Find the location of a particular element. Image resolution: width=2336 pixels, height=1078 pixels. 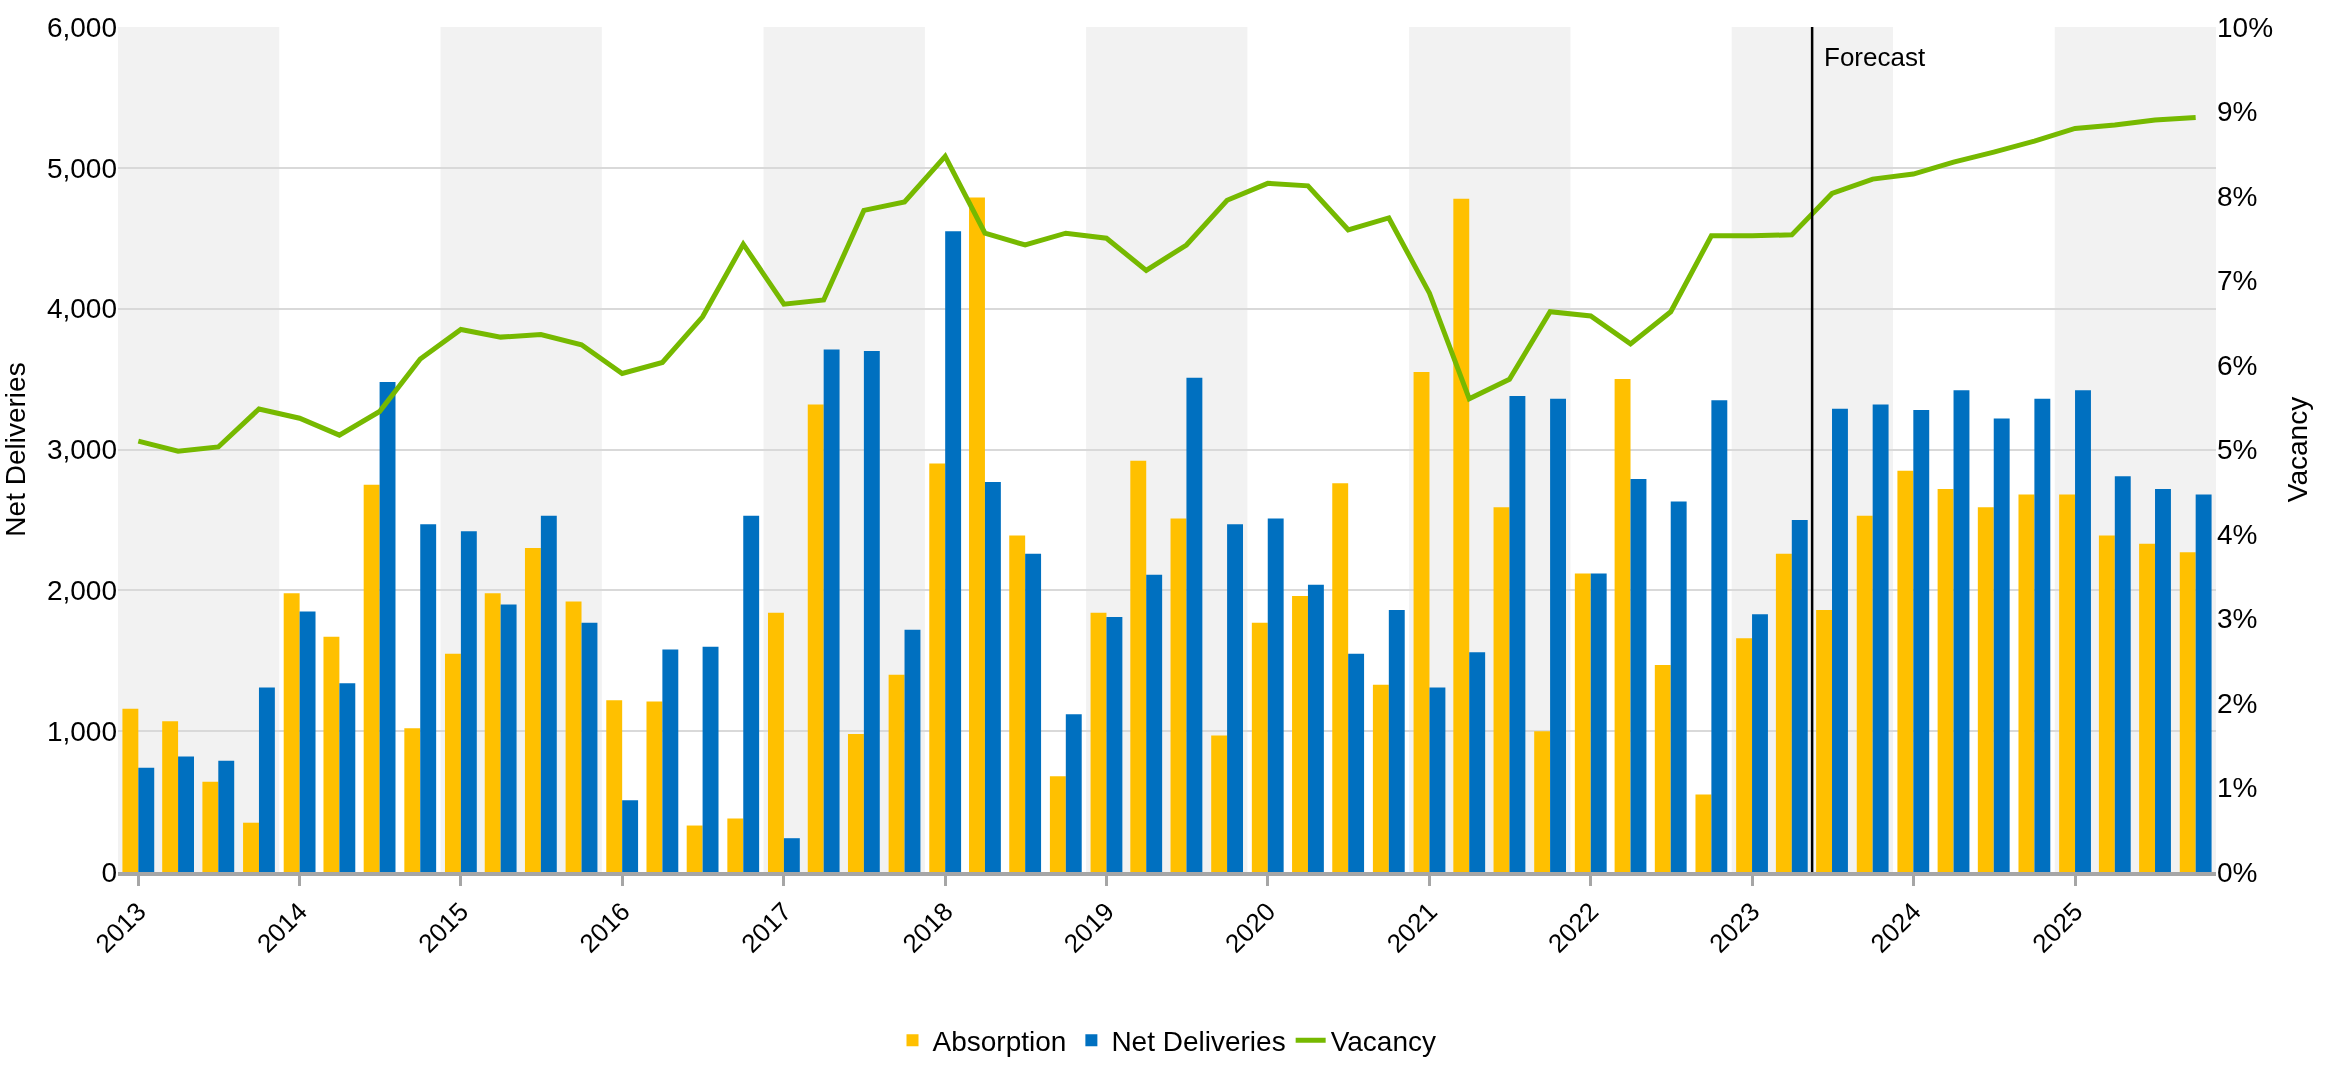

y2-tick-label: 1% is located at coordinates (2237, 788).